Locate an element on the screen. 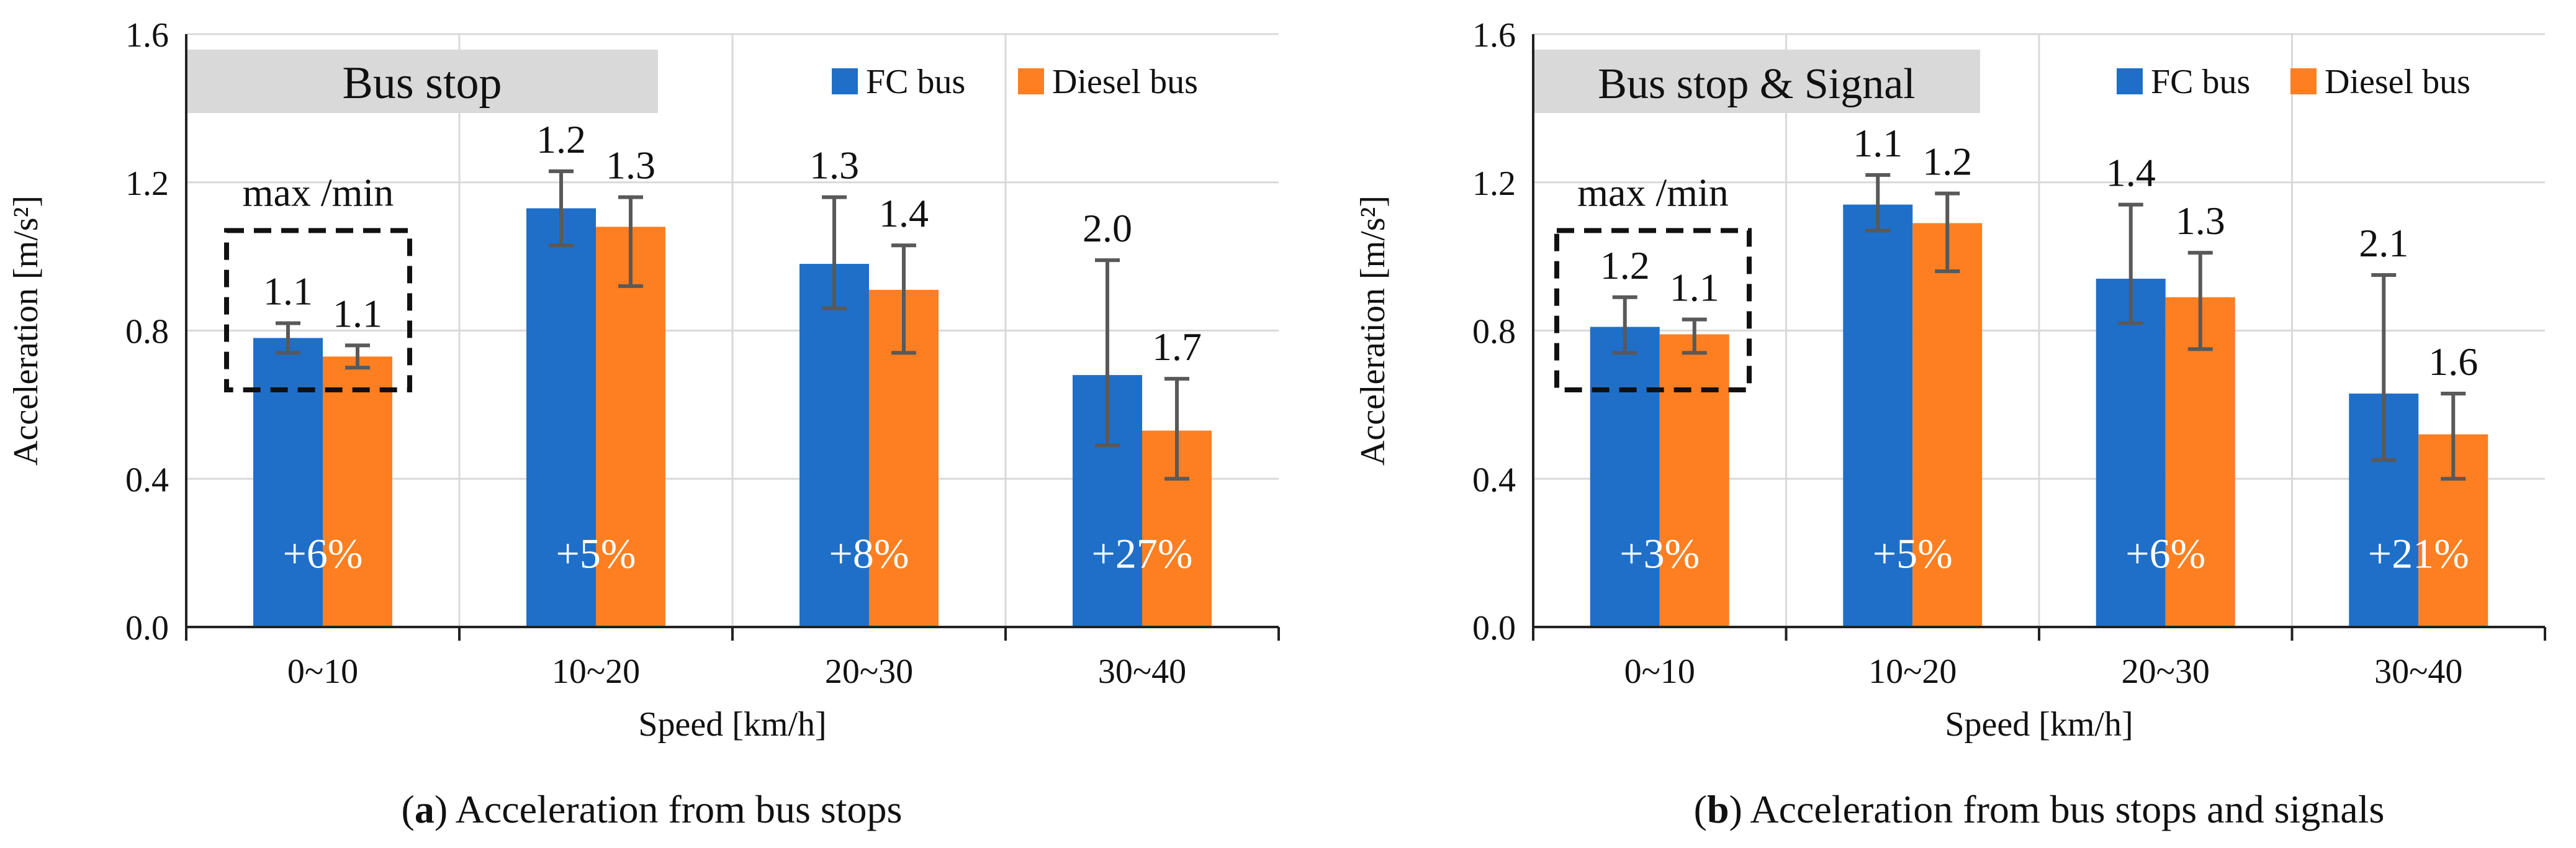 The image size is (2576, 848). chart-tag: Bus stop is located at coordinates (422, 84).